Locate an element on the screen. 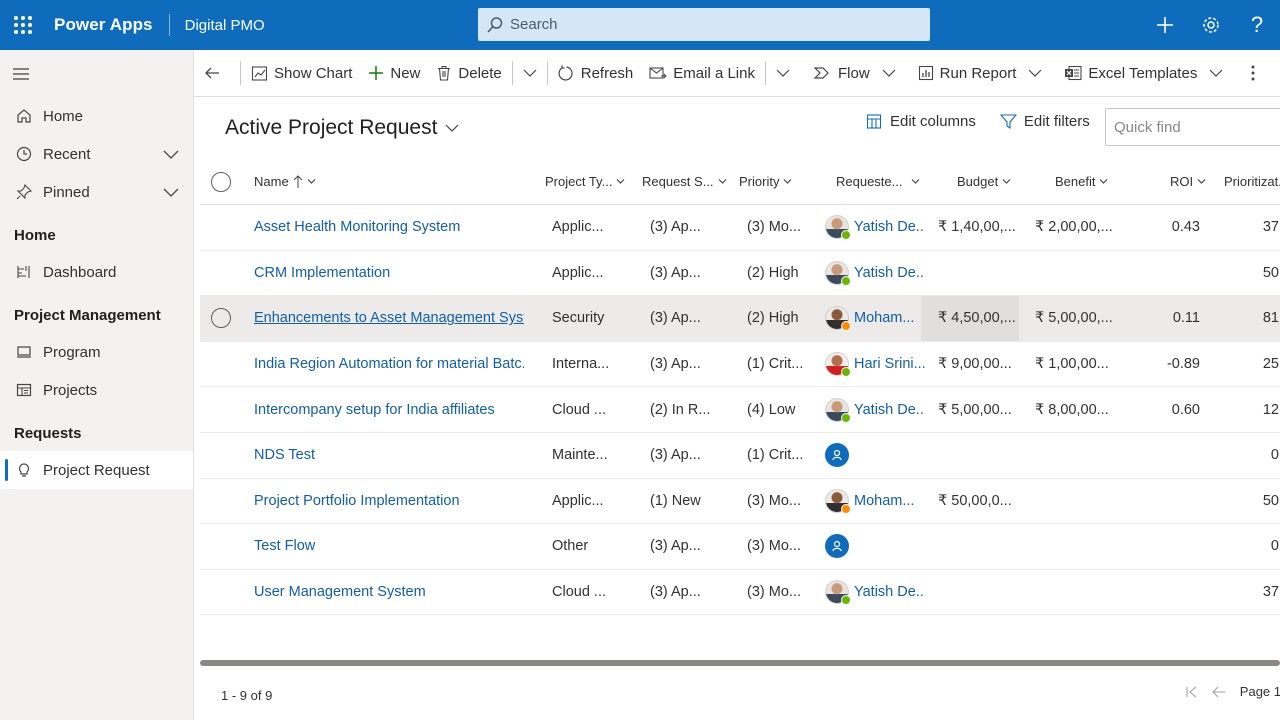 The width and height of the screenshot is (1280, 720). first-page-icon is located at coordinates (1192, 692).